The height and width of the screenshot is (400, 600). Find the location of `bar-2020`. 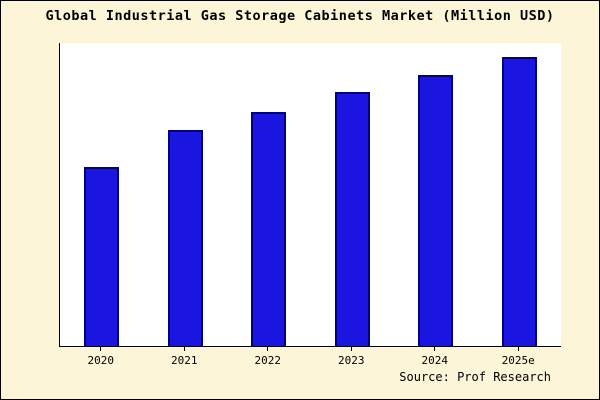

bar-2020 is located at coordinates (102, 256).